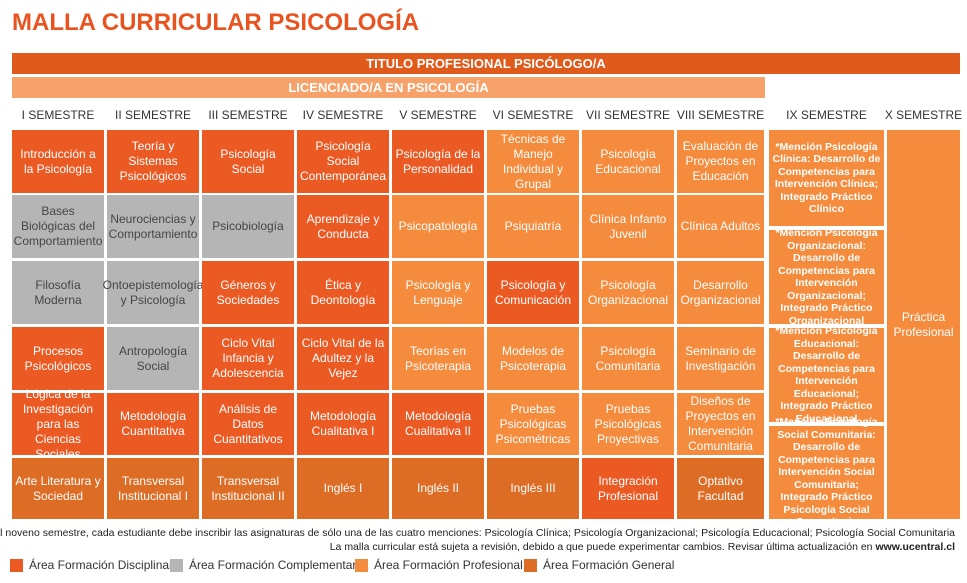 The image size is (967, 583). I want to click on course-name: Introducción a la Psicología, so click(58, 161).